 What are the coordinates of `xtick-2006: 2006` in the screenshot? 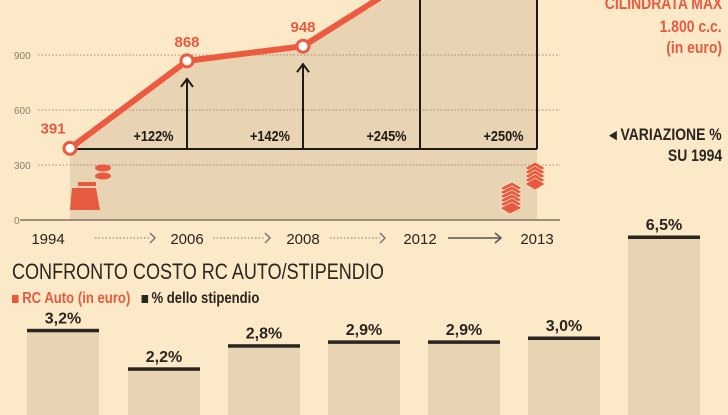 It's located at (186, 239).